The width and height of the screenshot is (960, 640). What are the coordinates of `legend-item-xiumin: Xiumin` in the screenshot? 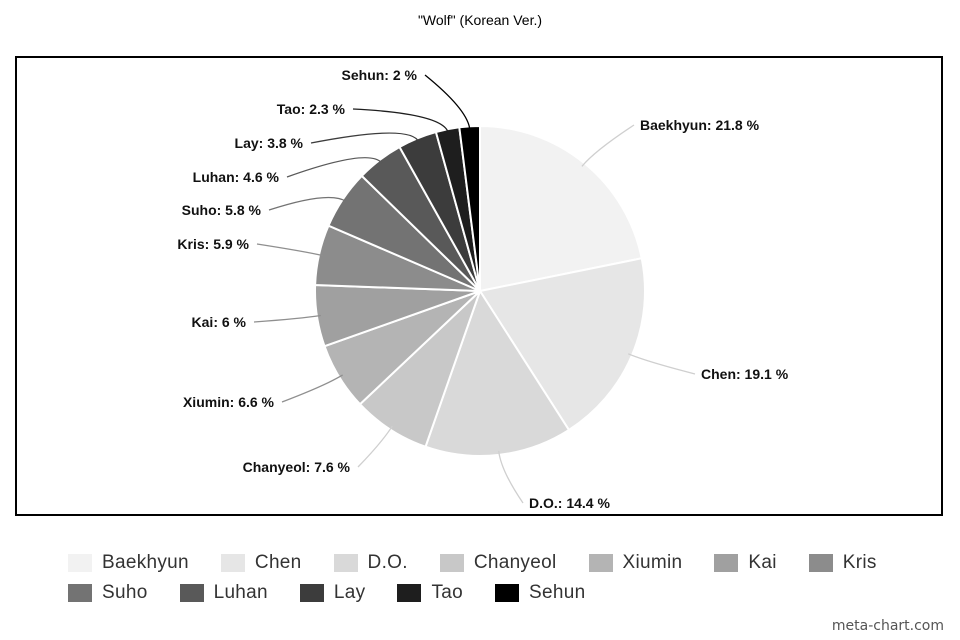 It's located at (635, 563).